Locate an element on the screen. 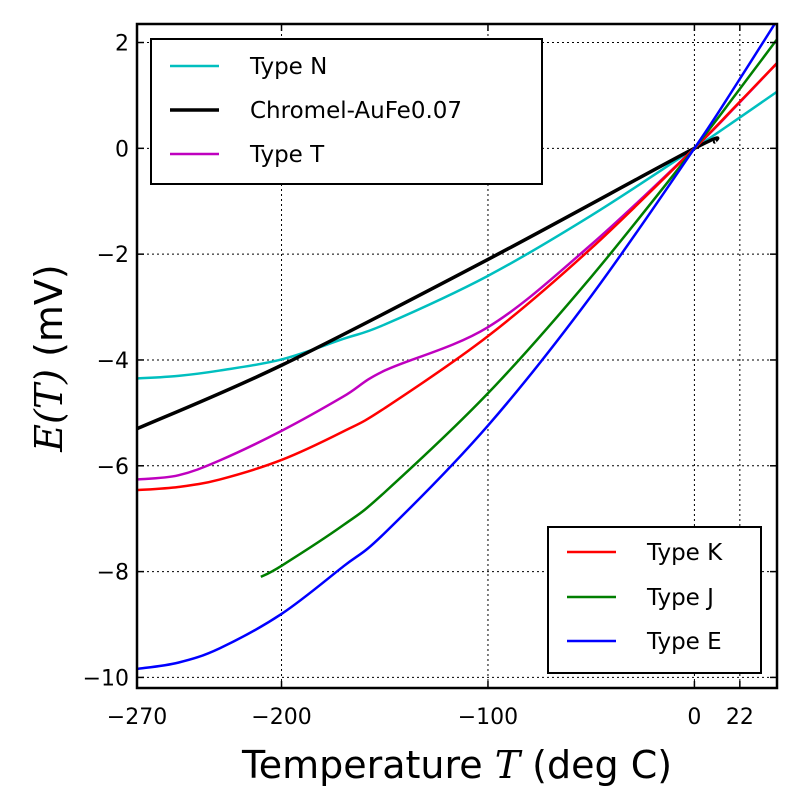 This screenshot has width=800, height=800. x-tick-label: 0 is located at coordinates (694, 717).